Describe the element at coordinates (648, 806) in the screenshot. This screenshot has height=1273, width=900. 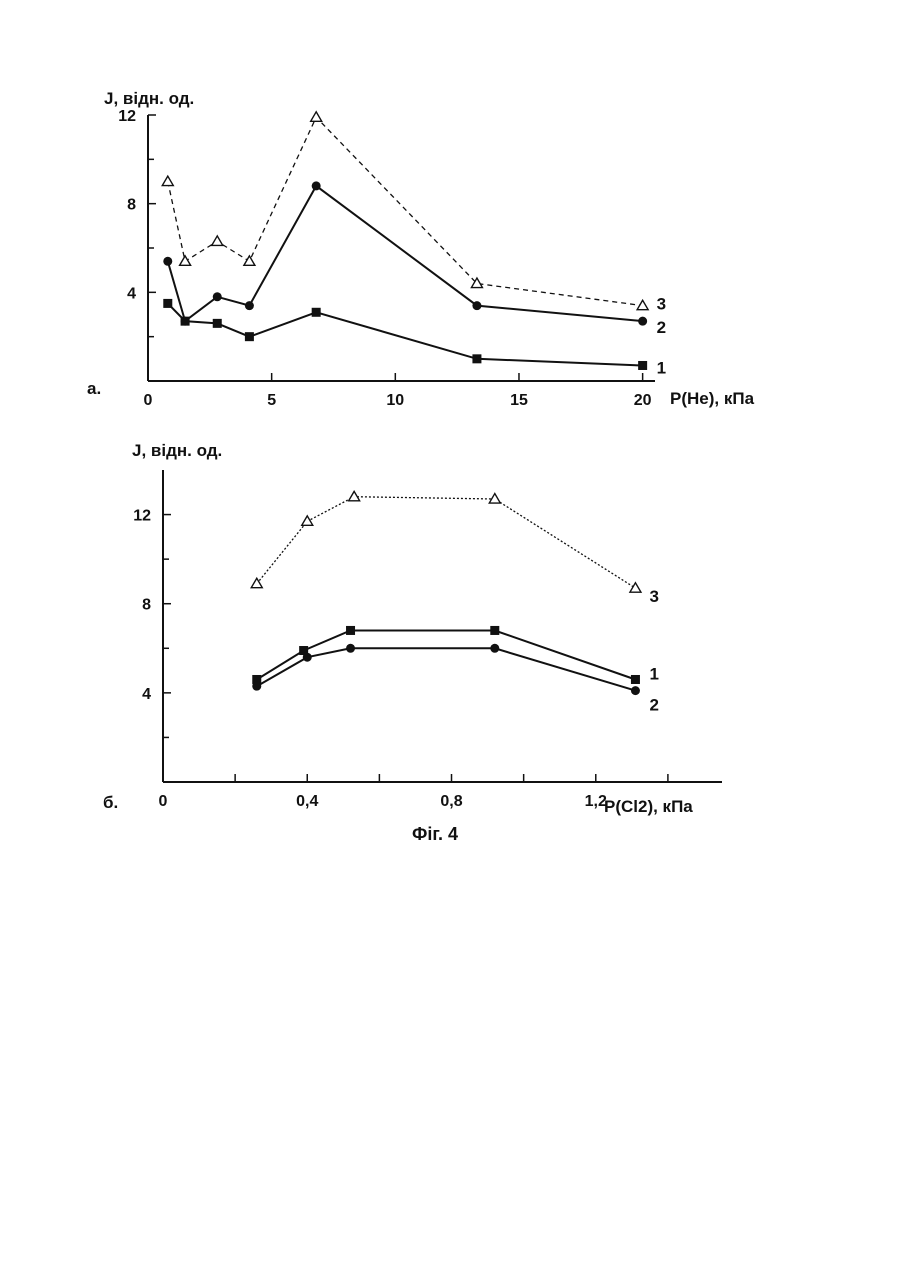
I see `x-axis-label: P(Cl2), кПа` at that location.